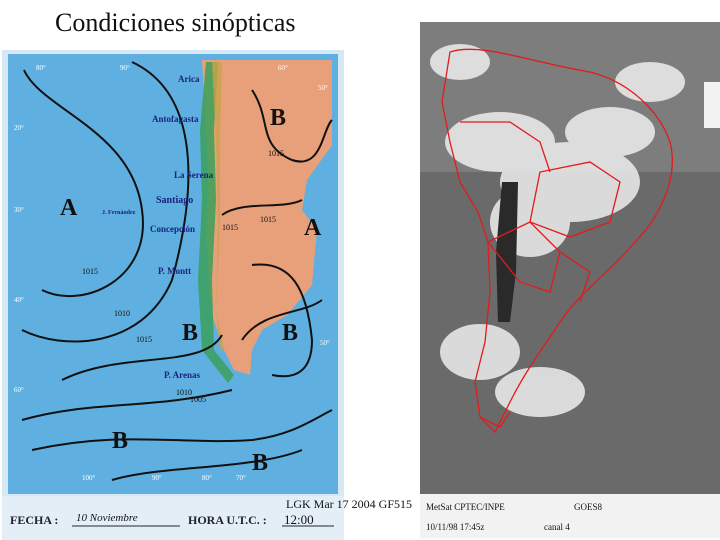 This screenshot has width=720, height=540. I want to click on isobar-labels: 1015 1015 1015 1015 1010 1015 1010 1005, so click(183, 276).